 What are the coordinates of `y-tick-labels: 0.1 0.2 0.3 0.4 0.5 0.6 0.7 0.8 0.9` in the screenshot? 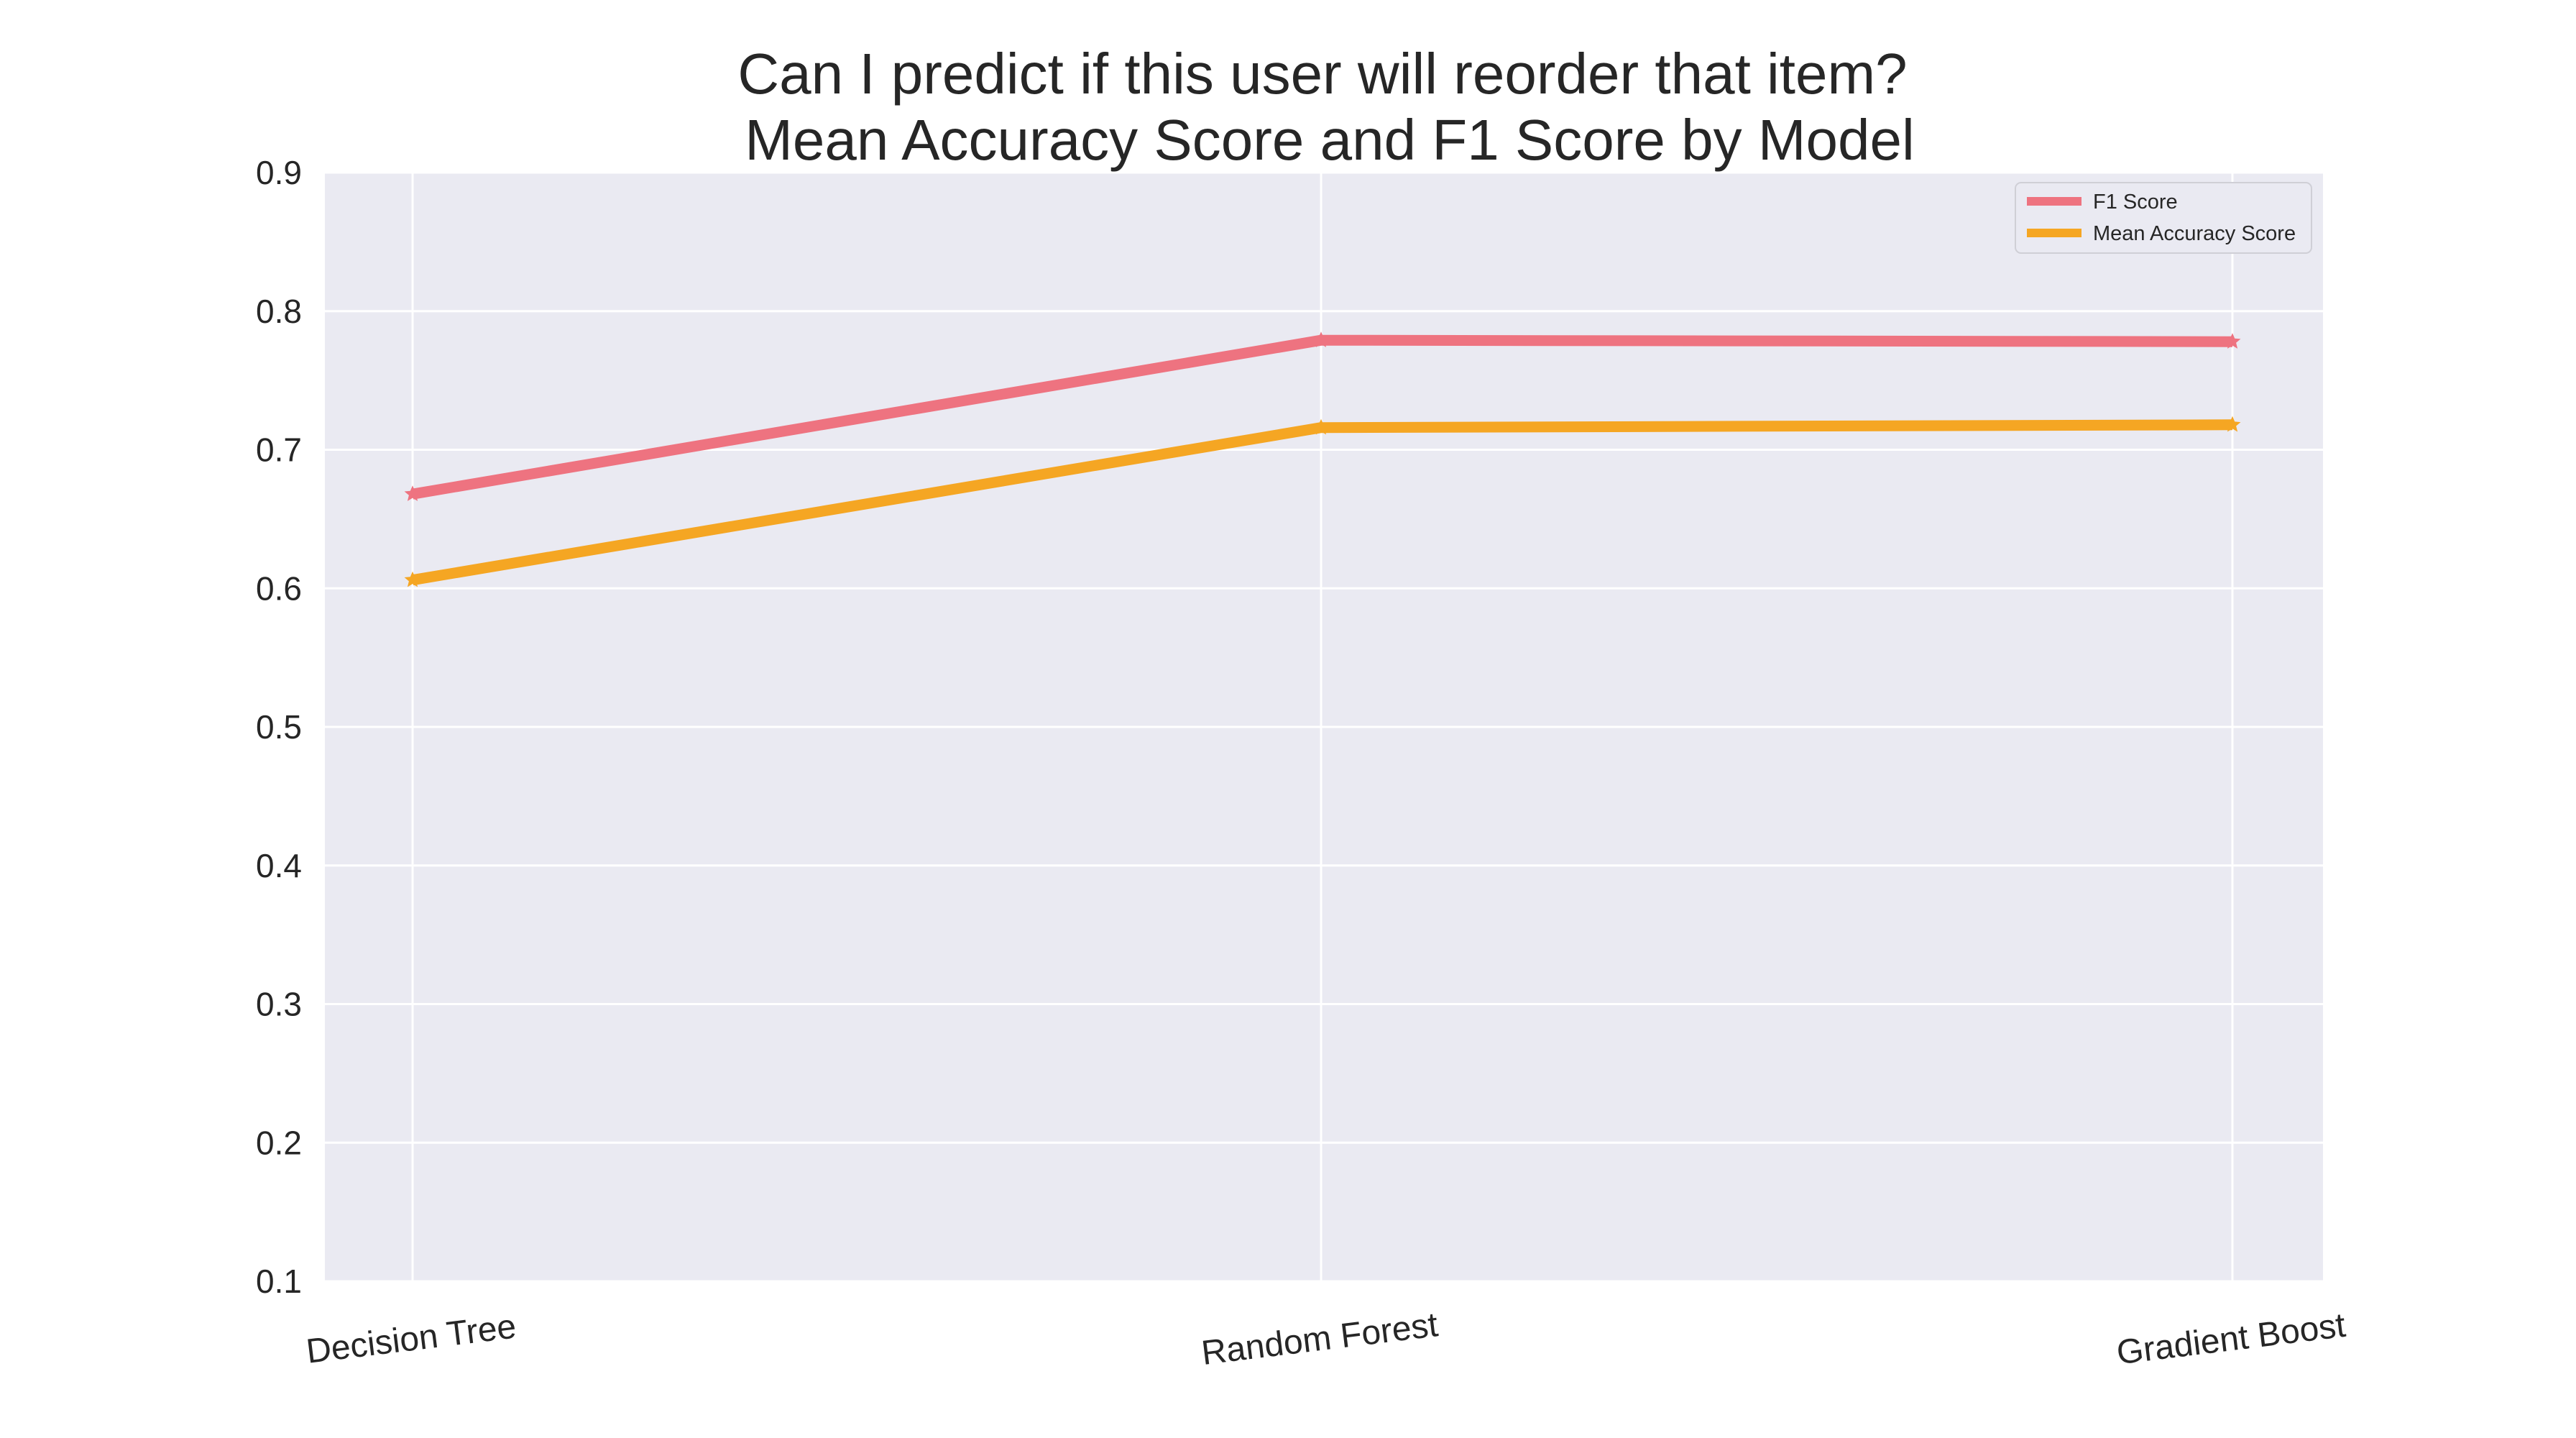 It's located at (279, 727).